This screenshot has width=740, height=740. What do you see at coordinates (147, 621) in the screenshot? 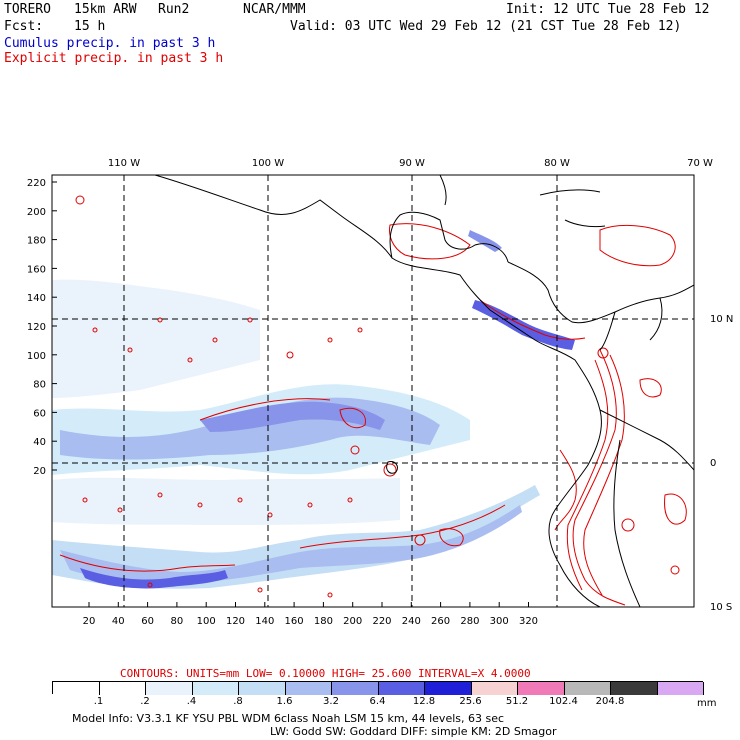
I see `x-tick-label: 60` at bounding box center [147, 621].